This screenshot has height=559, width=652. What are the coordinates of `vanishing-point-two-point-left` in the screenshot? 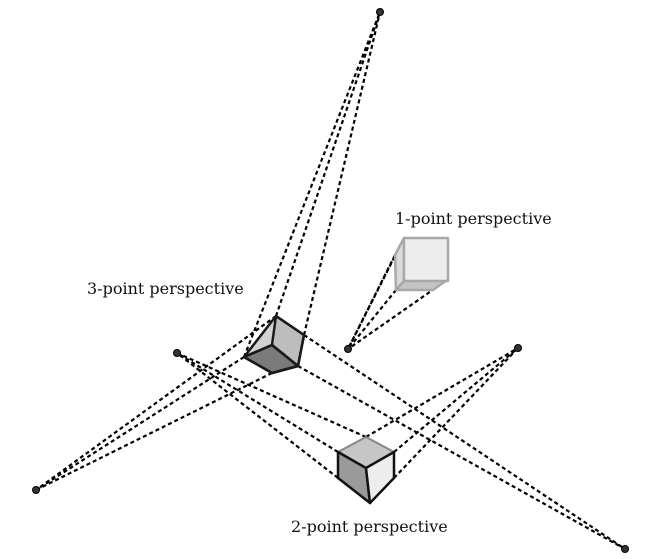 It's located at (177, 353).